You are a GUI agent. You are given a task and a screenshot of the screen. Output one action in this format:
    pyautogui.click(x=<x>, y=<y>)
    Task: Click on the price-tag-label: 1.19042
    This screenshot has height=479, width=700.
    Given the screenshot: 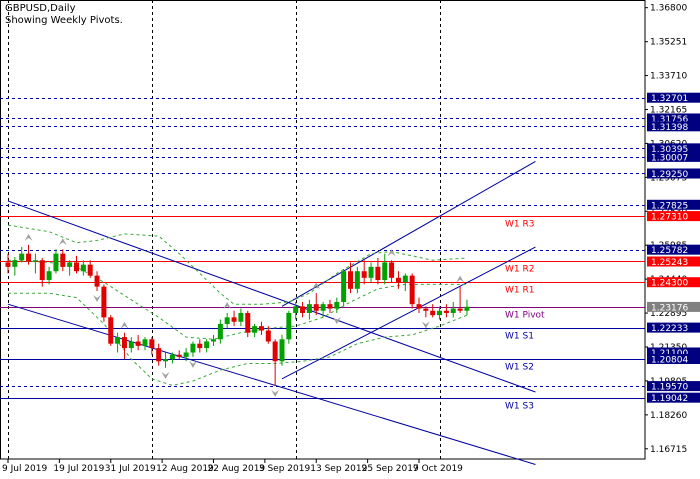 What is the action you would take?
    pyautogui.click(x=669, y=399)
    